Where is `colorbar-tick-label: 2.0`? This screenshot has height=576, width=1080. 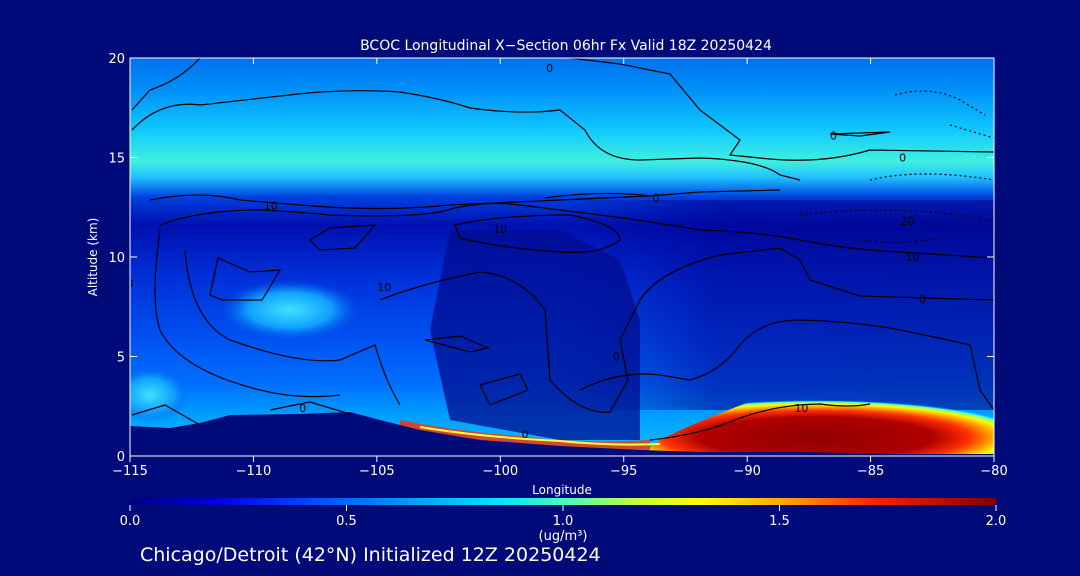
colorbar-tick-label: 2.0 is located at coordinates (996, 521).